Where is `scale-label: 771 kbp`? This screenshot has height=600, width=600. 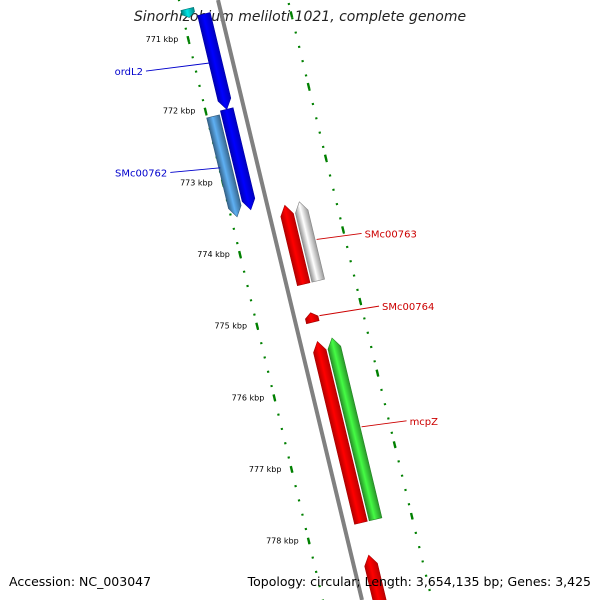 scale-label: 771 kbp is located at coordinates (162, 39).